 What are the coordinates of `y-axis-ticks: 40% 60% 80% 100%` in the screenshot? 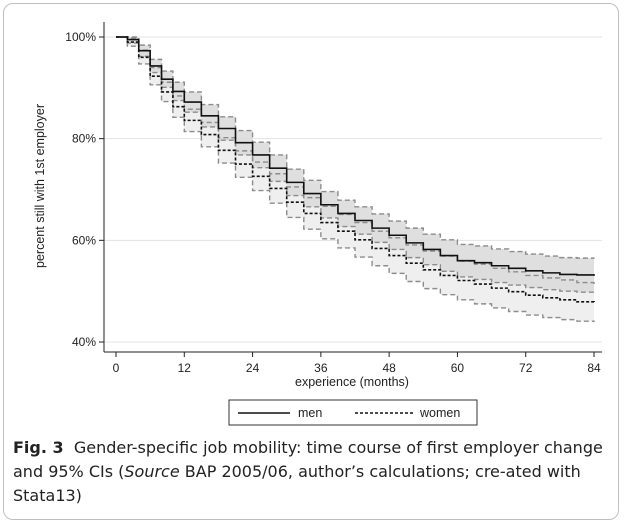 It's located at (84, 189).